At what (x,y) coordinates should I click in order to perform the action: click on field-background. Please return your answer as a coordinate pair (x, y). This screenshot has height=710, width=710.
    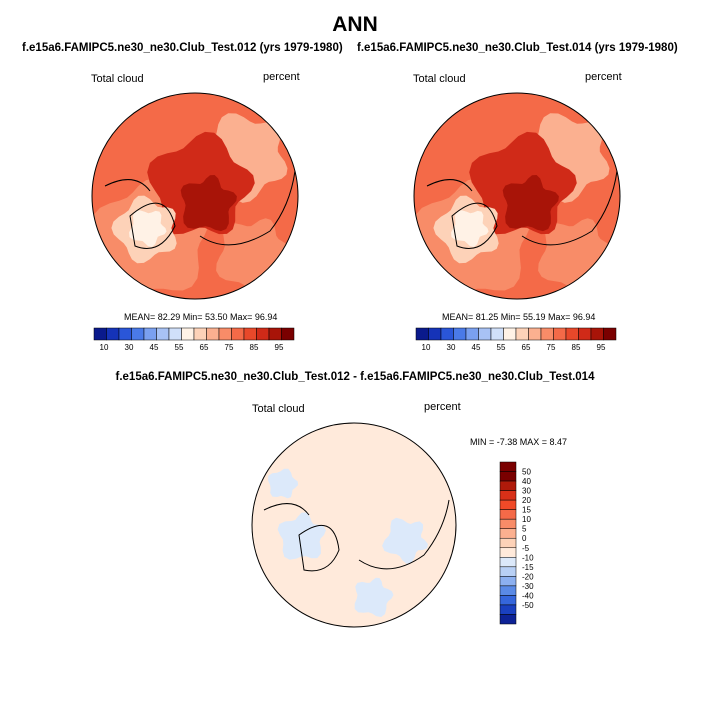
    Looking at the image, I should click on (354, 525).